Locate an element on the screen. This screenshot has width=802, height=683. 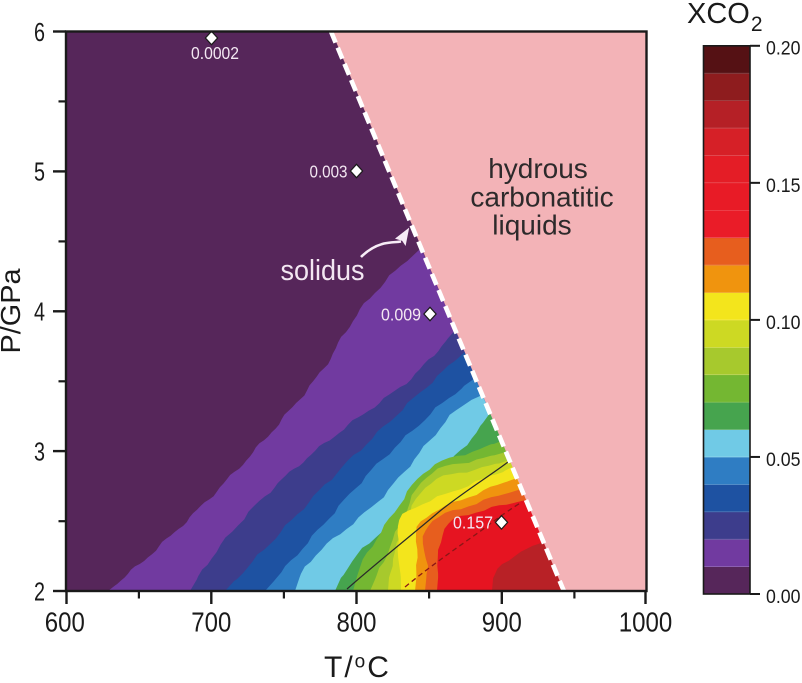
svg-text: 0.157 is located at coordinates (473, 523).